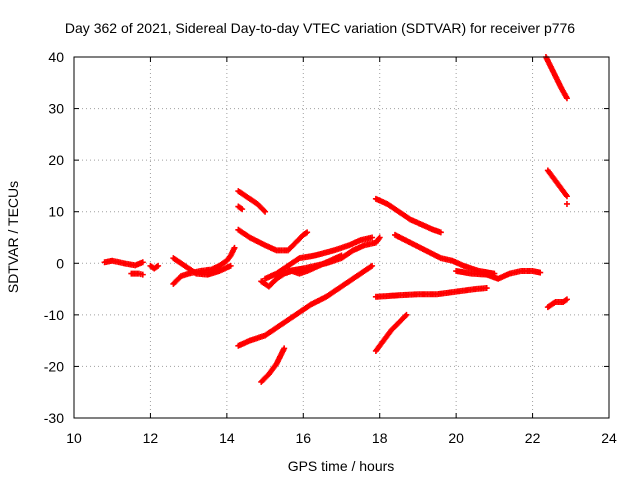  What do you see at coordinates (303, 438) in the screenshot?
I see `x-tick-label: 16` at bounding box center [303, 438].